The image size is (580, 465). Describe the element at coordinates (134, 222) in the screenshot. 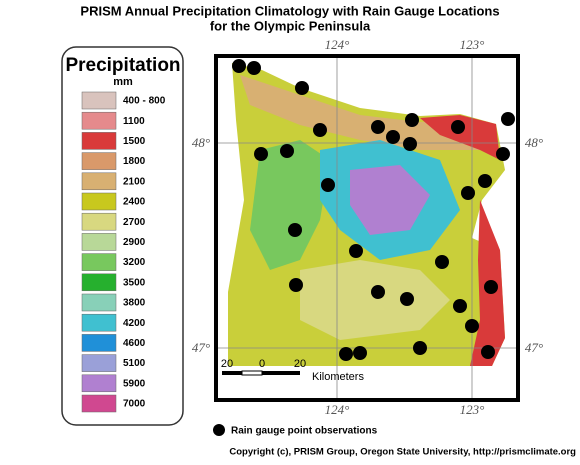

I see `legend-label: 2700` at that location.